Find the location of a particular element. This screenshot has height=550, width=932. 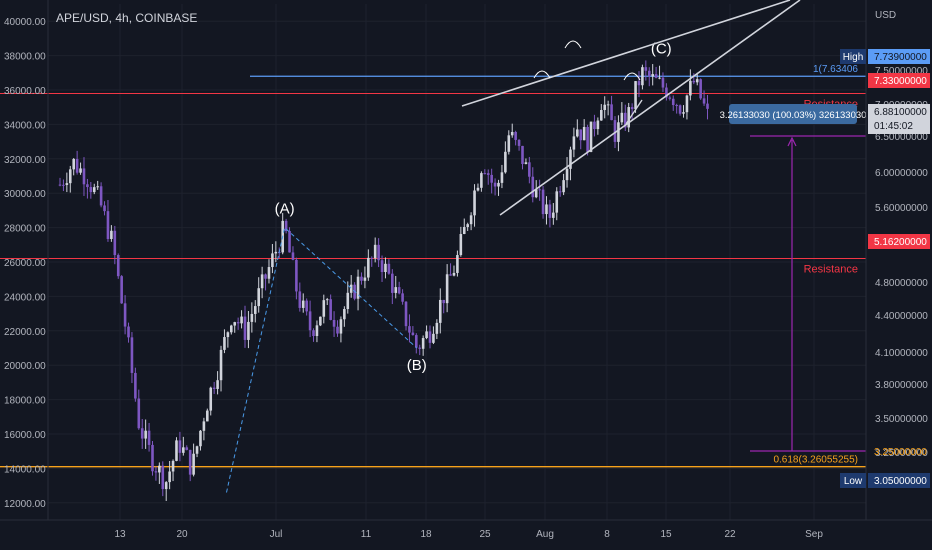

right-axis-unit: USD is located at coordinates (885, 15).